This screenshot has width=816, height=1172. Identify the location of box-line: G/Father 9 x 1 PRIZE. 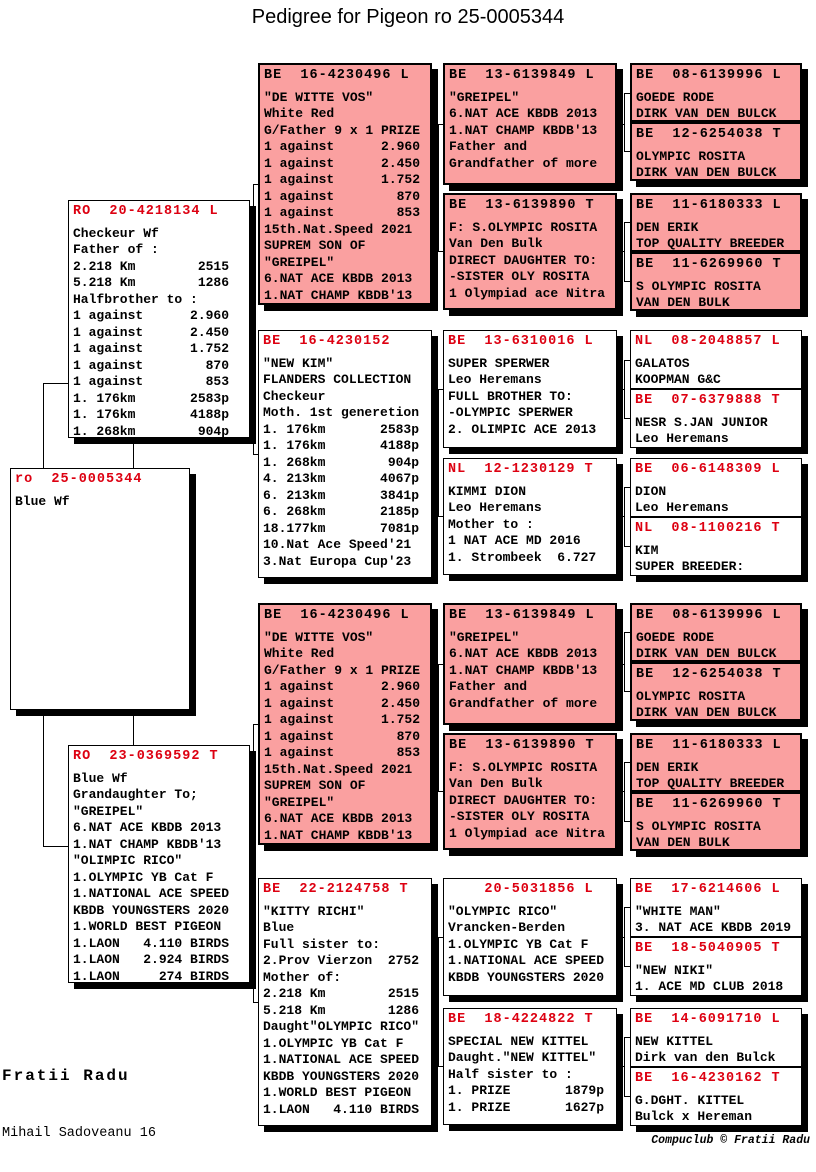
(342, 130).